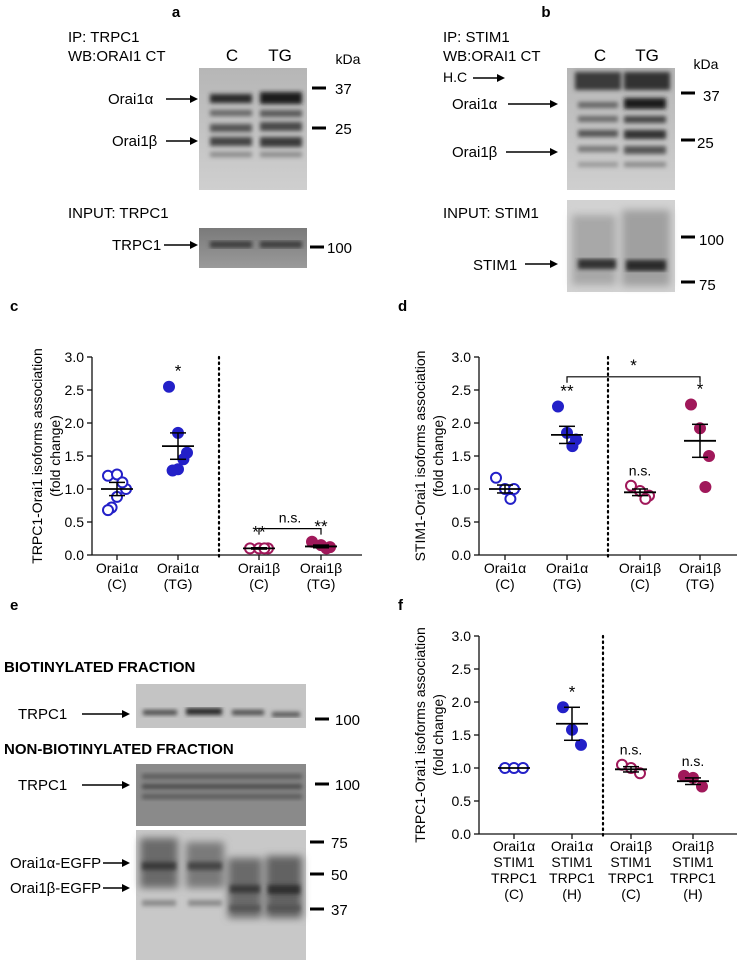 The height and width of the screenshot is (967, 749). Describe the element at coordinates (290, 518) in the screenshot. I see `comparison-label: n.s.` at that location.